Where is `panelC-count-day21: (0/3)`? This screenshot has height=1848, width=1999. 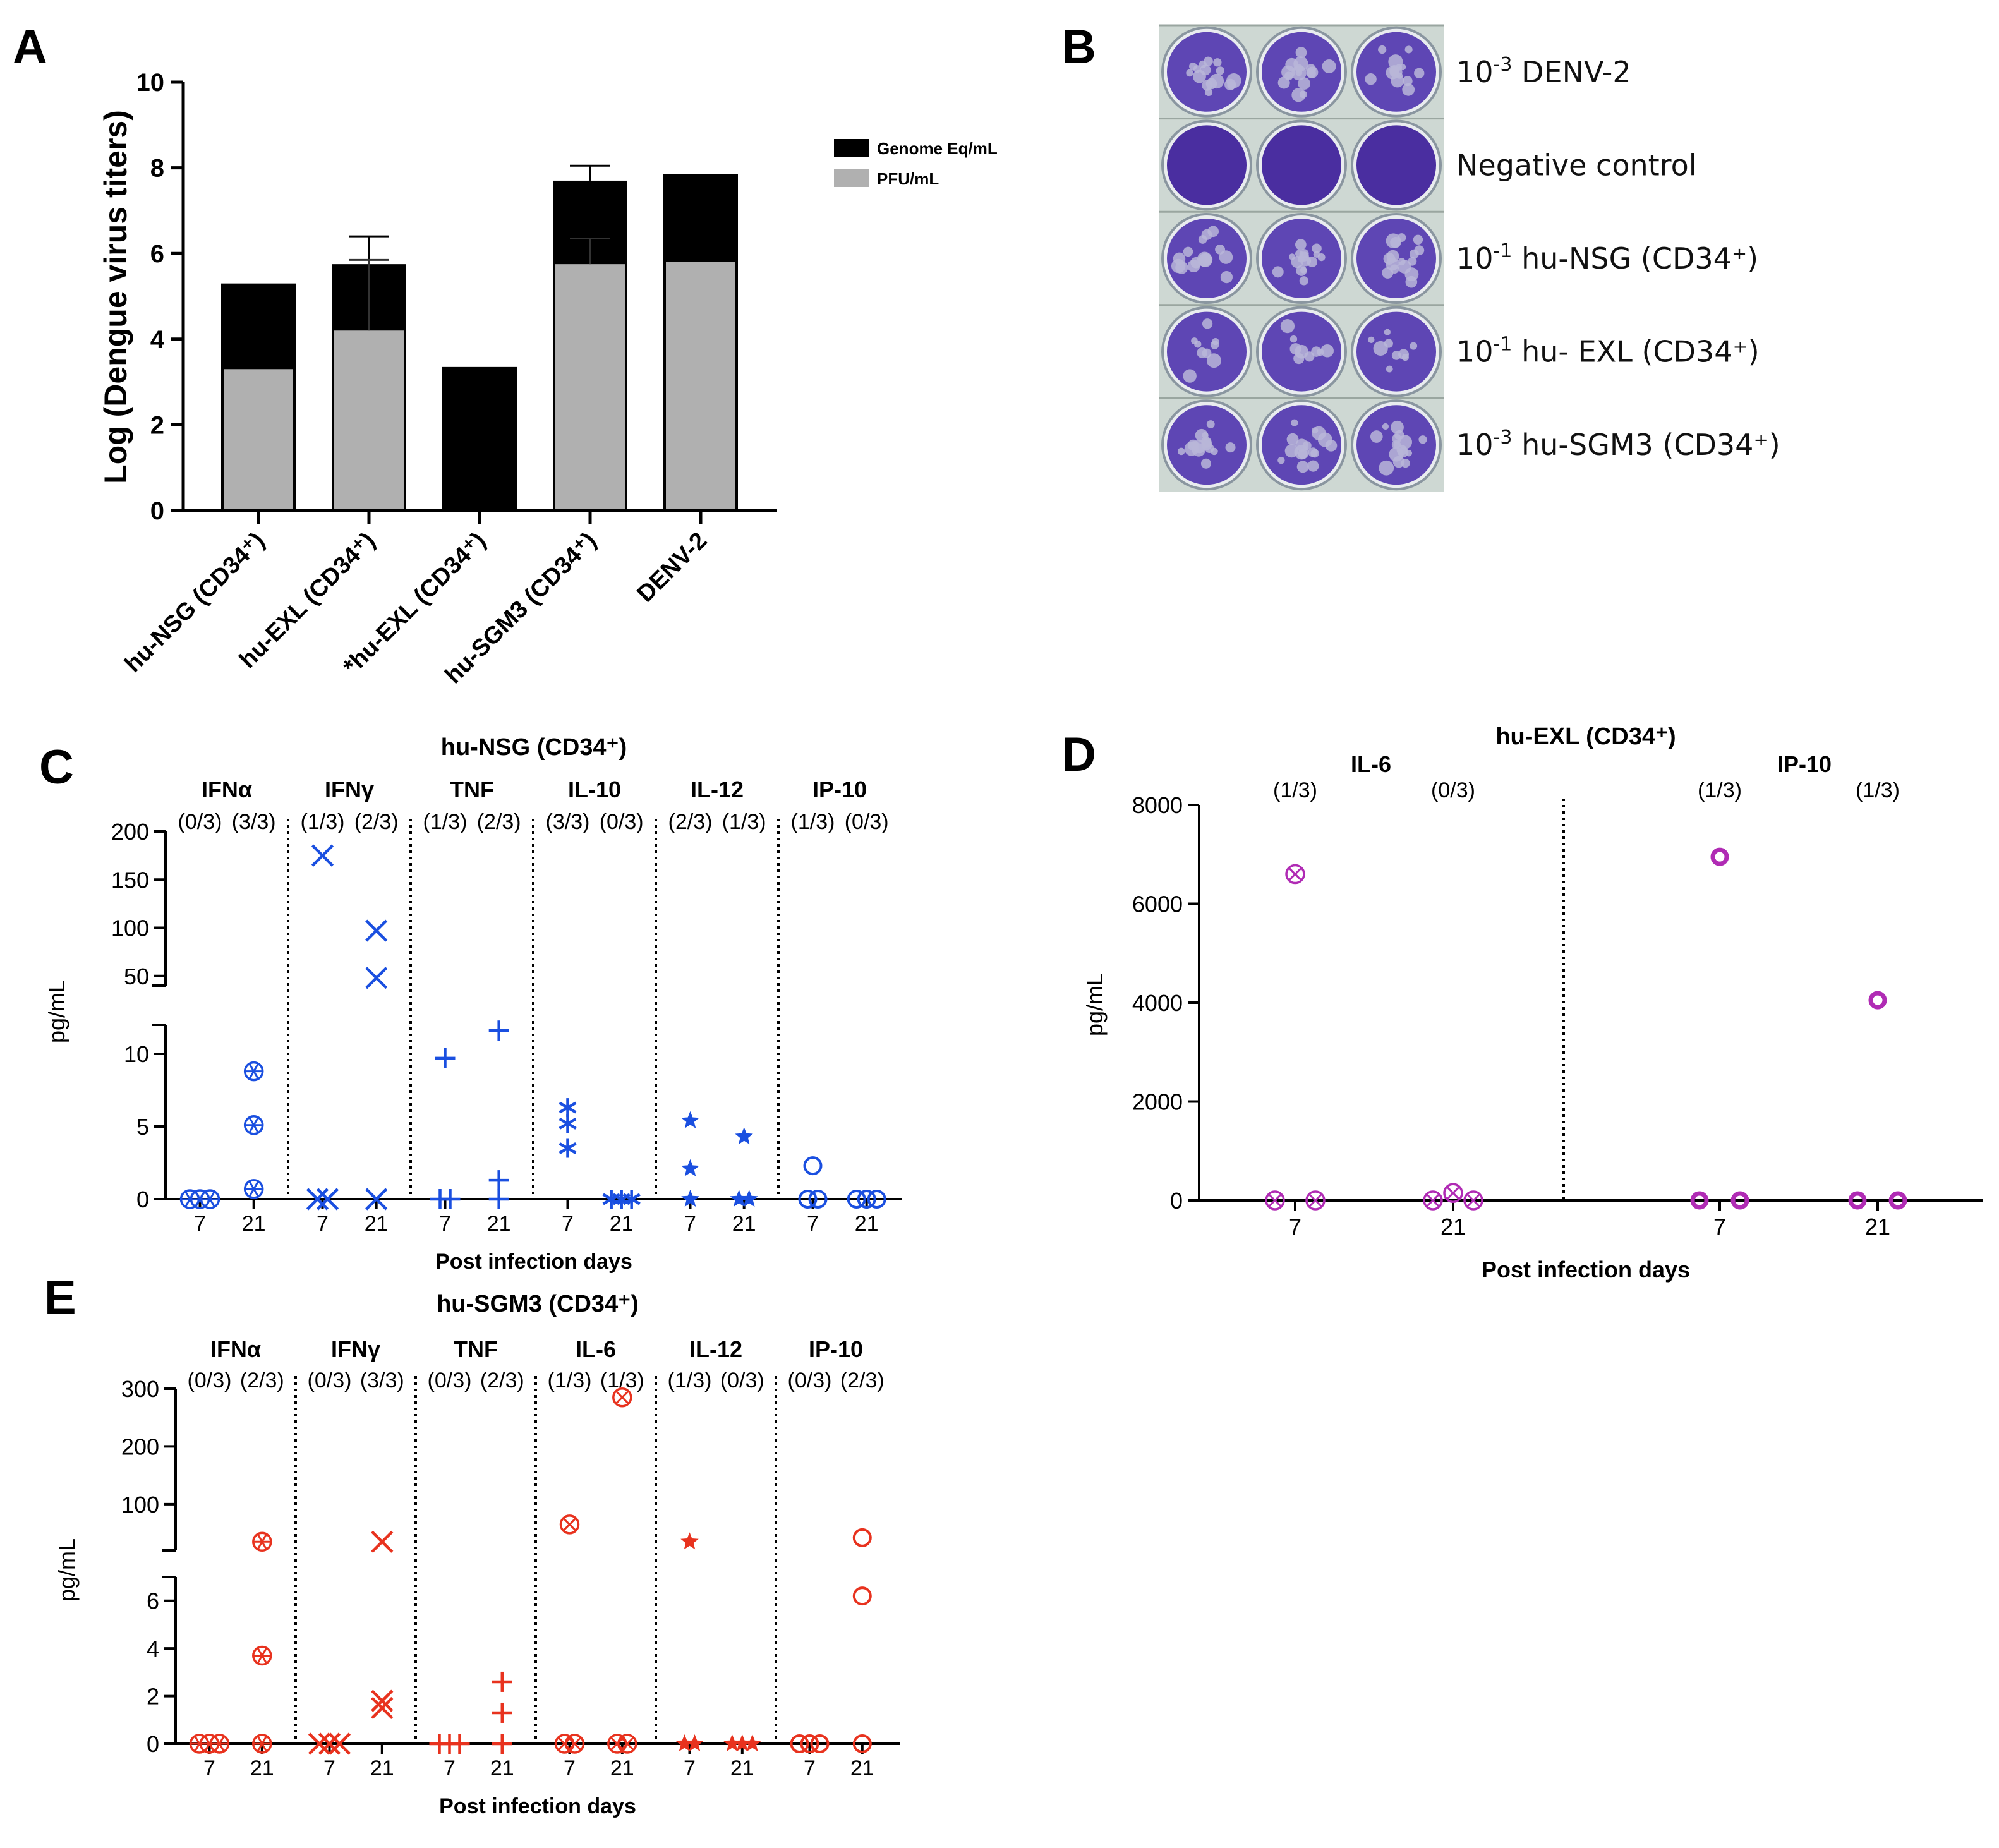 panelC-count-day21: (0/3) is located at coordinates (867, 822).